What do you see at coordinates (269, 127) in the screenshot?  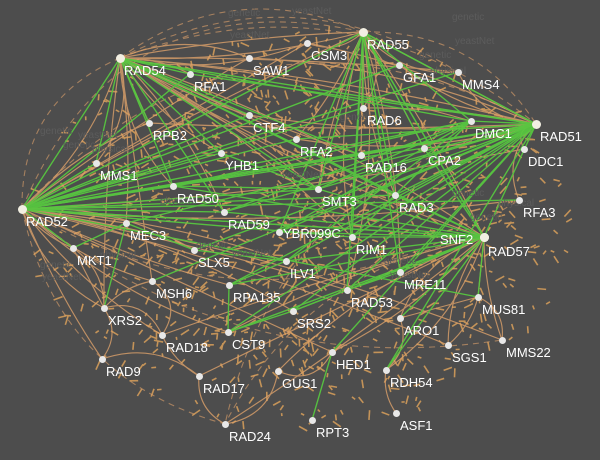 I see `graph-node-label: CTF4` at bounding box center [269, 127].